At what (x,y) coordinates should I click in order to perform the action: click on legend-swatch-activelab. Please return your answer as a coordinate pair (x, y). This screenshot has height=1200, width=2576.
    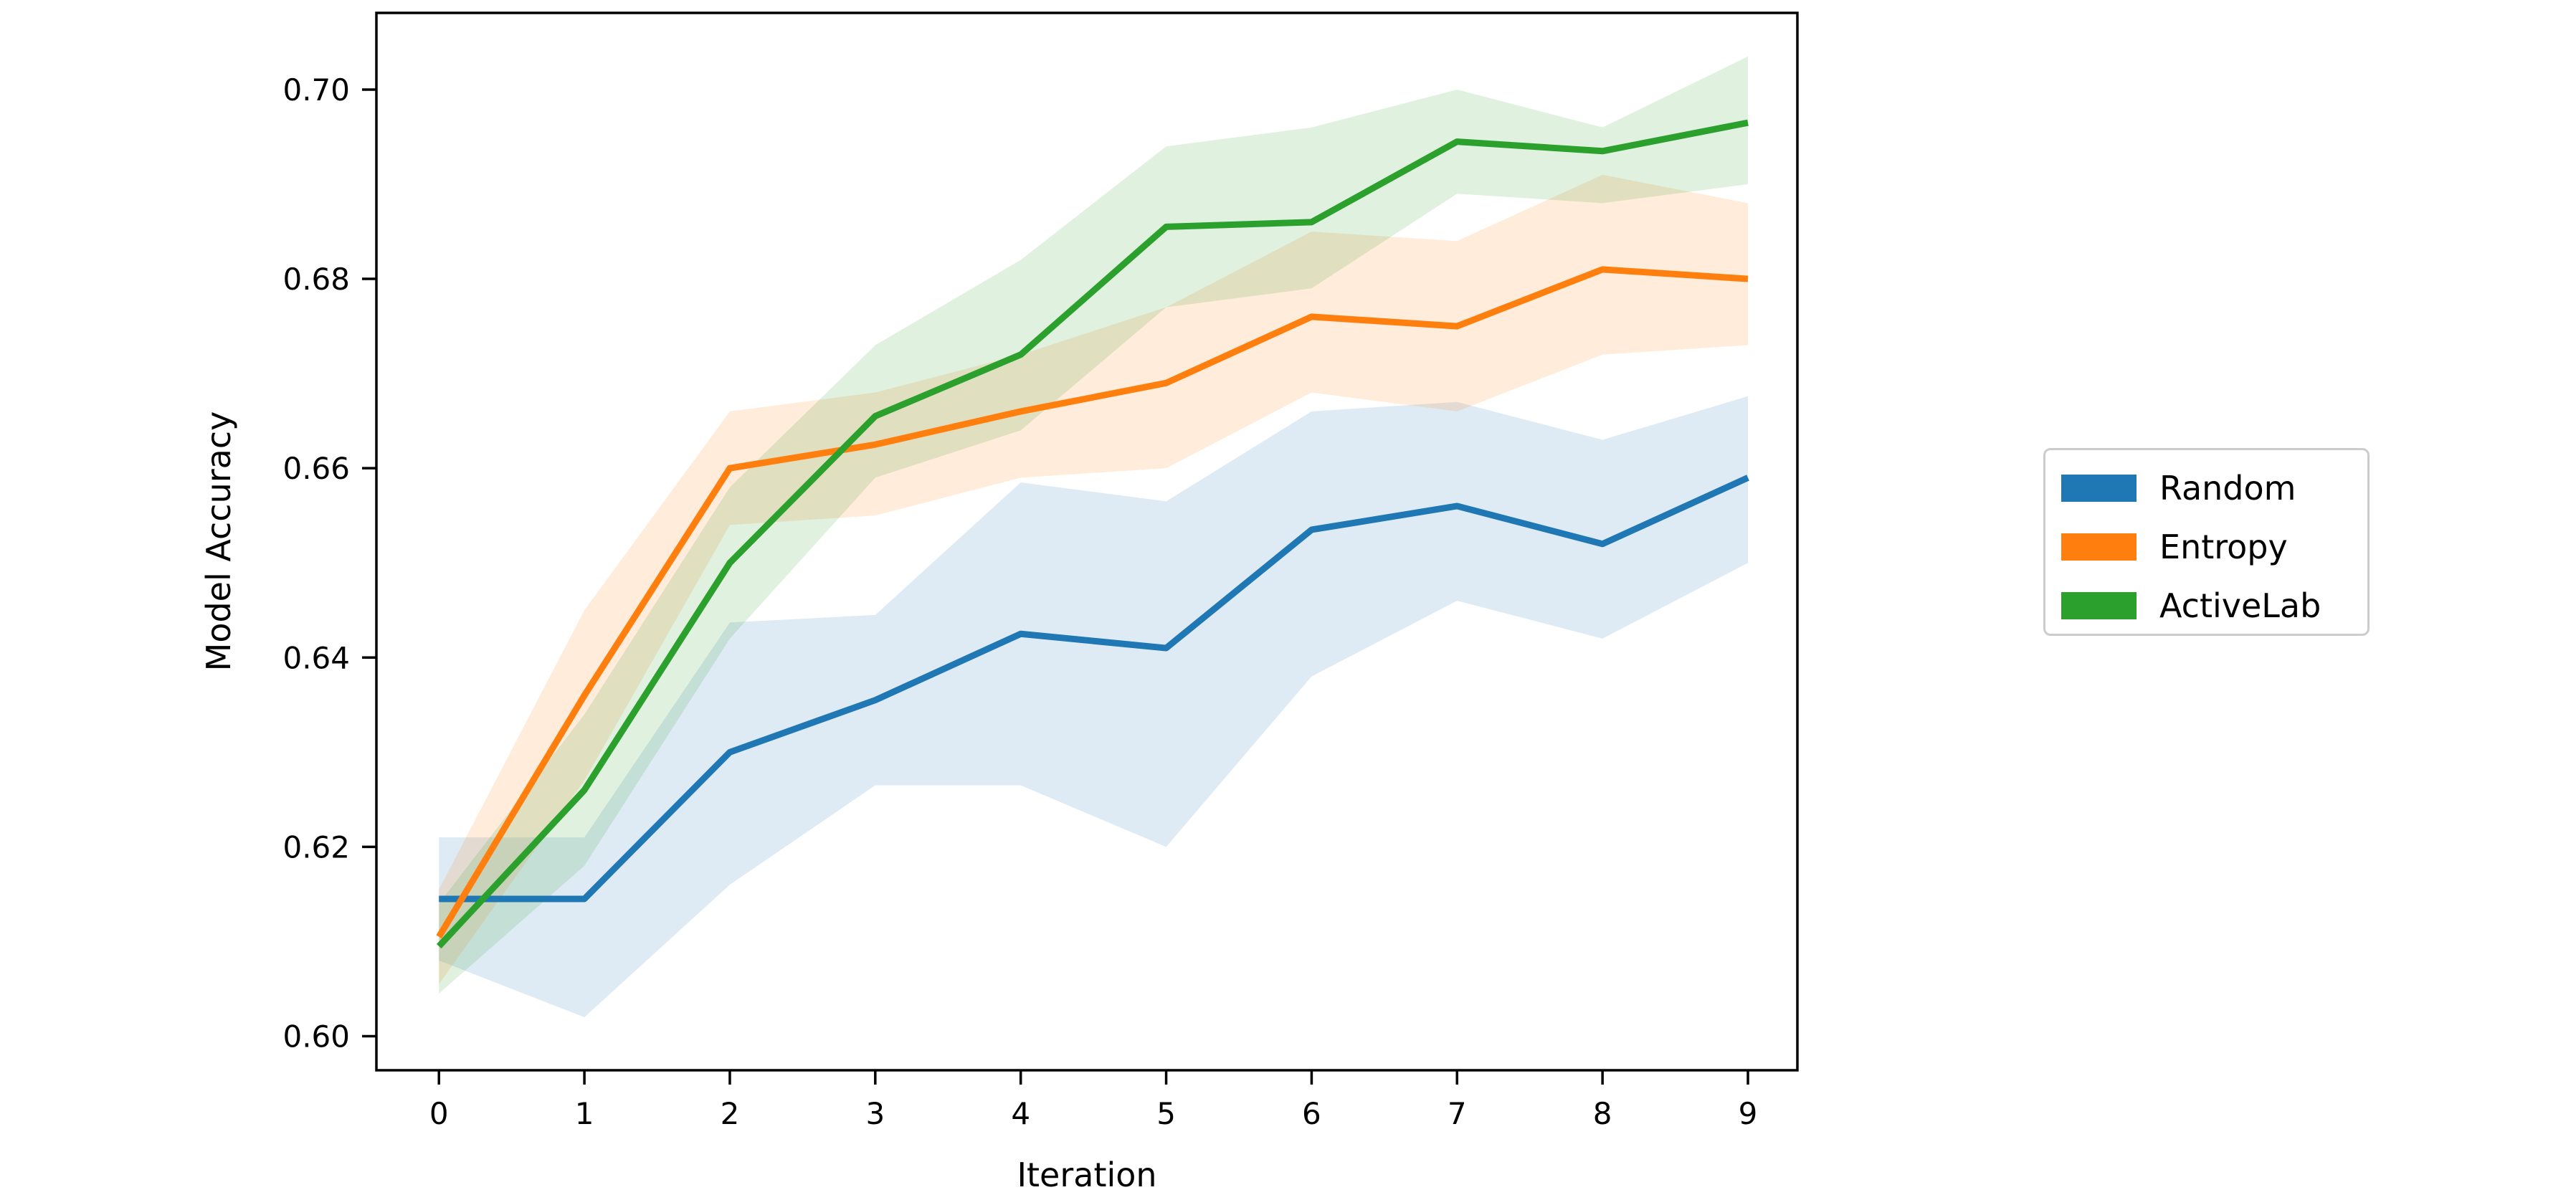
    Looking at the image, I should click on (2099, 605).